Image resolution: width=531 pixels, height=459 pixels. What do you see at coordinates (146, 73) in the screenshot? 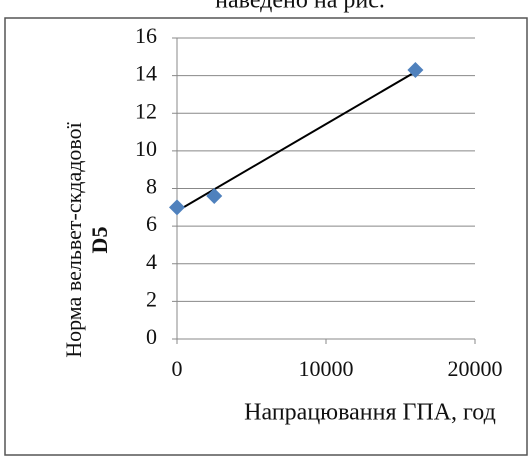
I see `y-tick-label: 14` at bounding box center [146, 73].